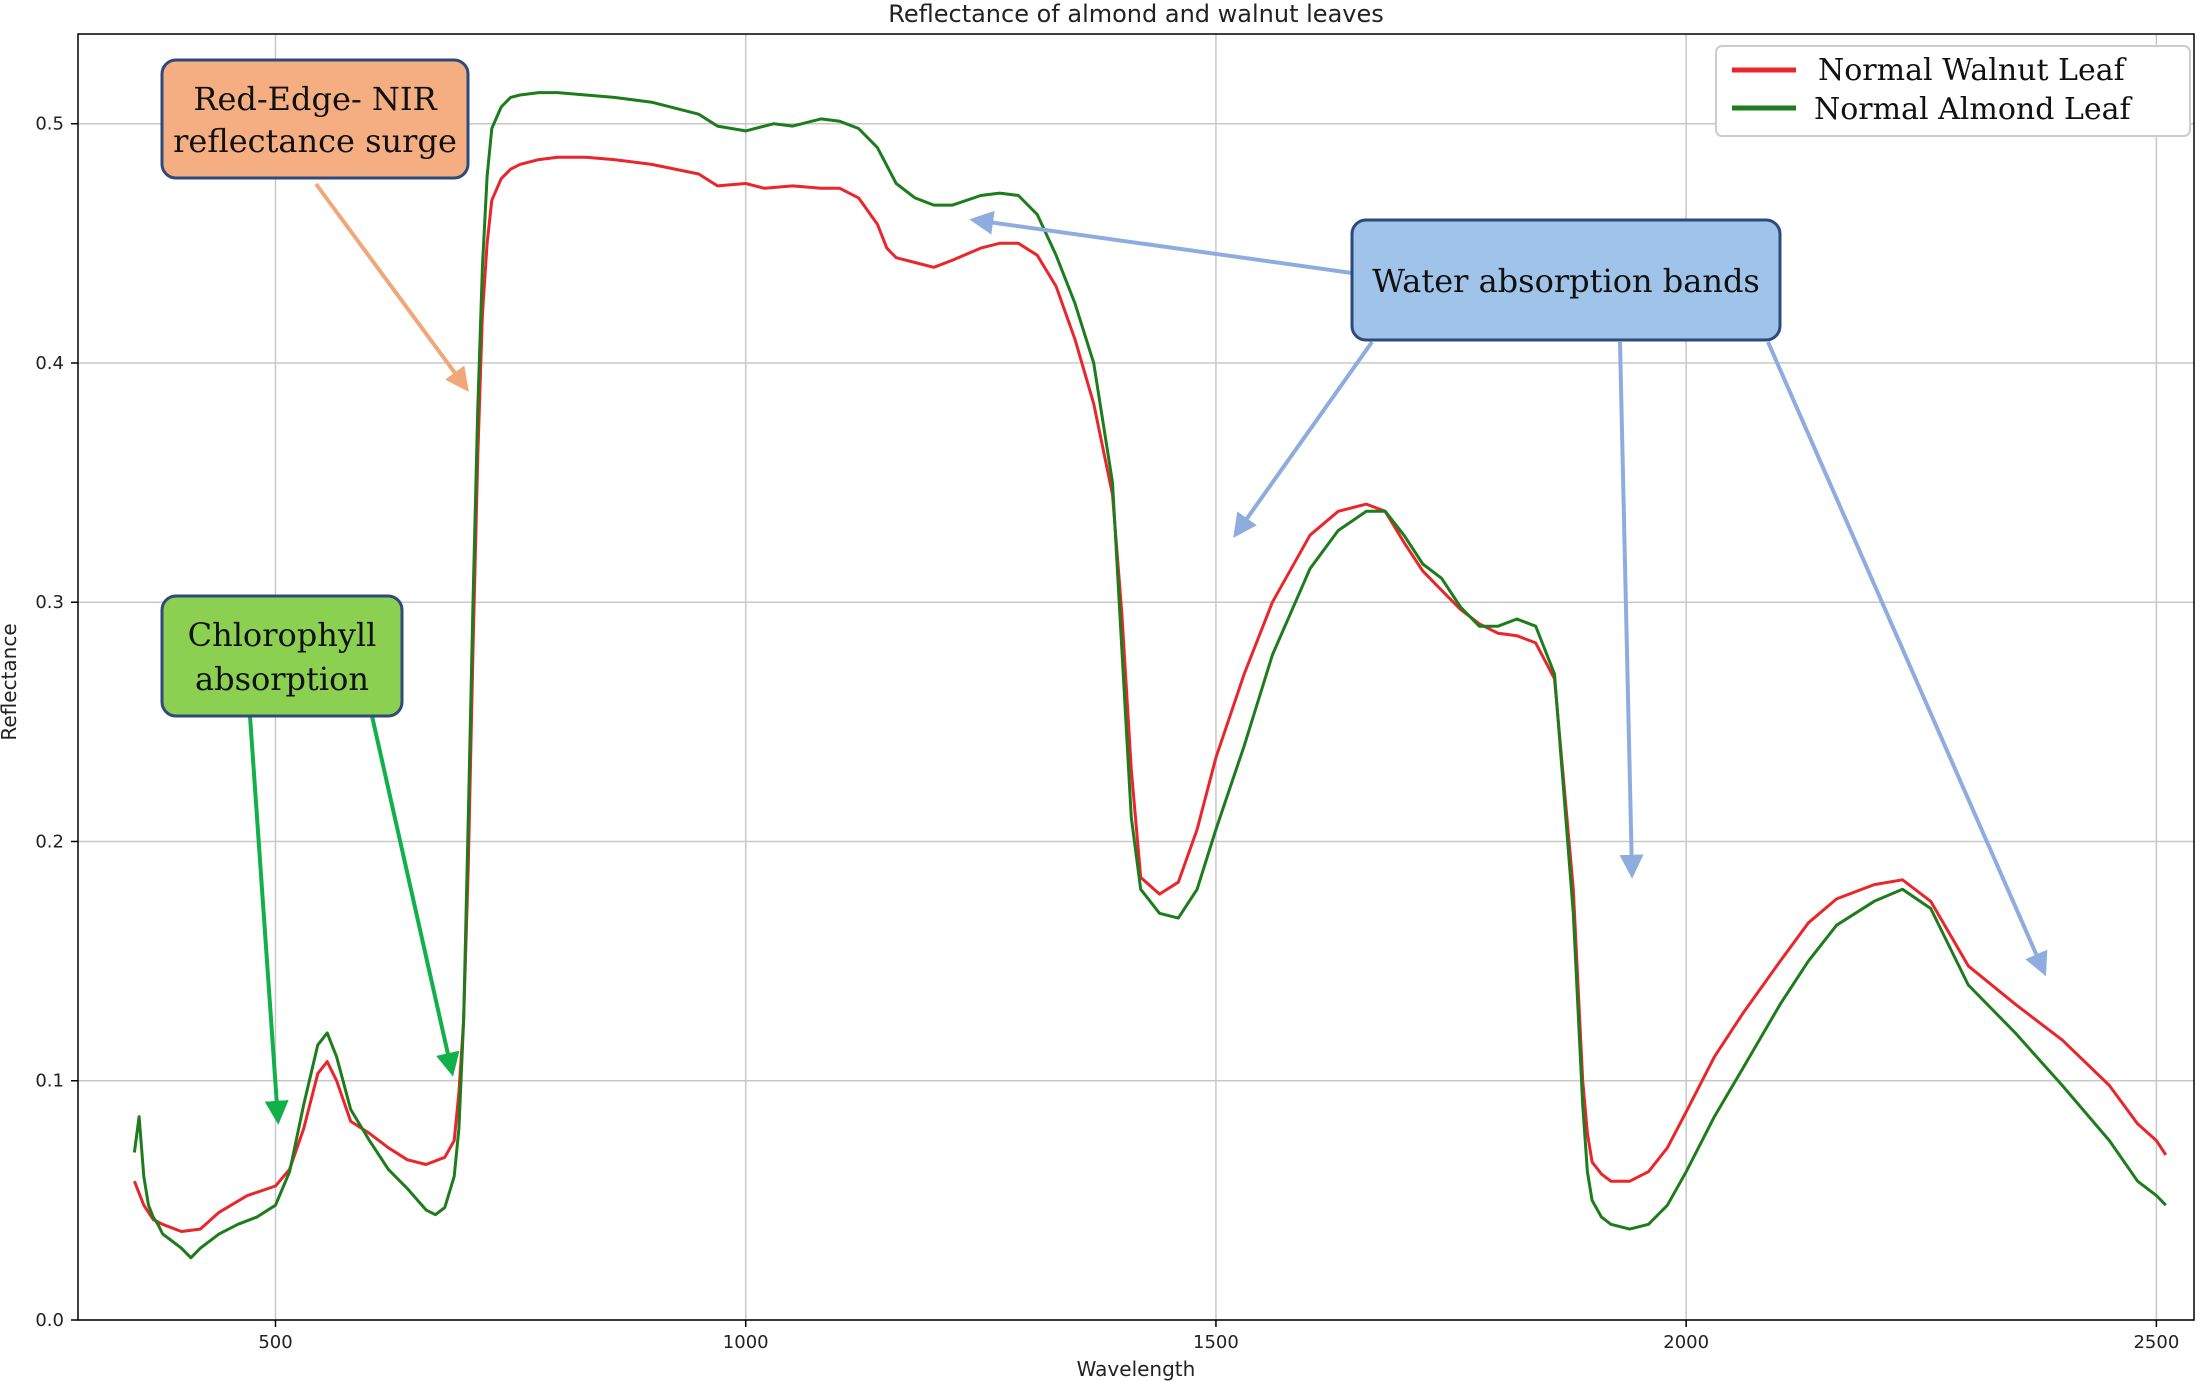 This screenshot has width=2200, height=1382. Describe the element at coordinates (282, 679) in the screenshot. I see `annotation-chlorophyll-line2: absorption` at that location.